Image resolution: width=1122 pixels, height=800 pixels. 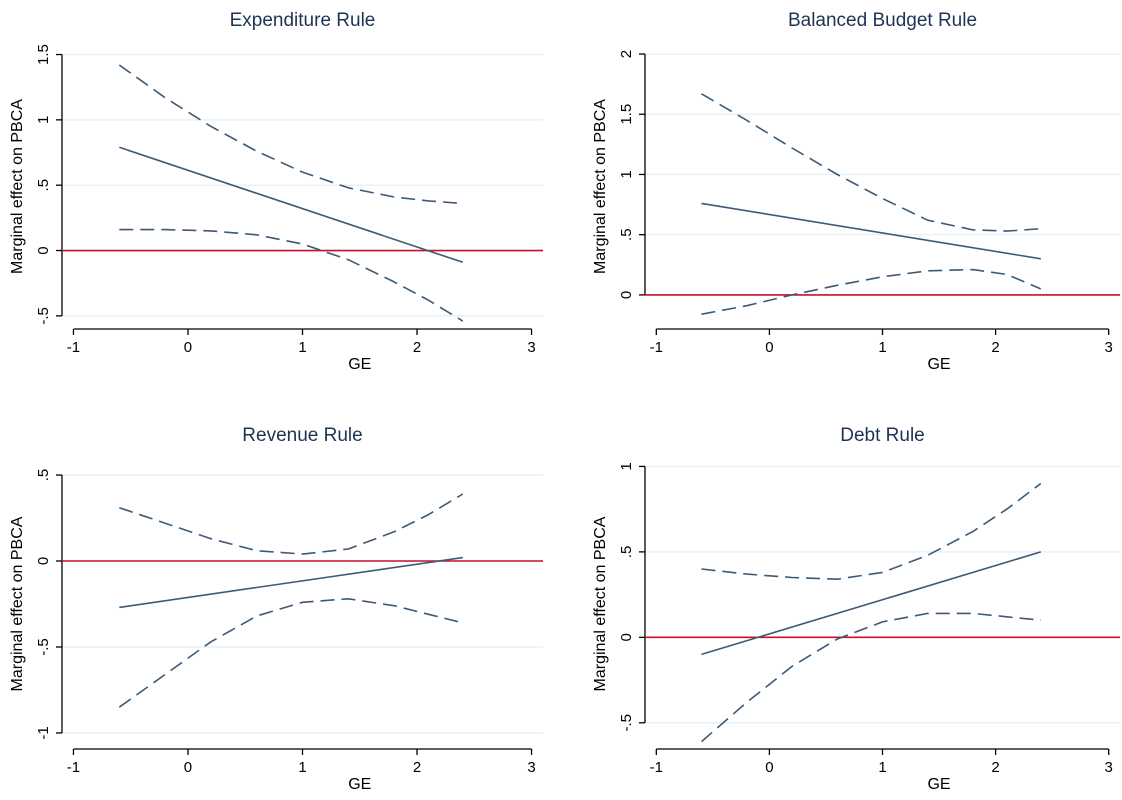 What do you see at coordinates (882, 435) in the screenshot?
I see `chart-title: Debt Rule` at bounding box center [882, 435].